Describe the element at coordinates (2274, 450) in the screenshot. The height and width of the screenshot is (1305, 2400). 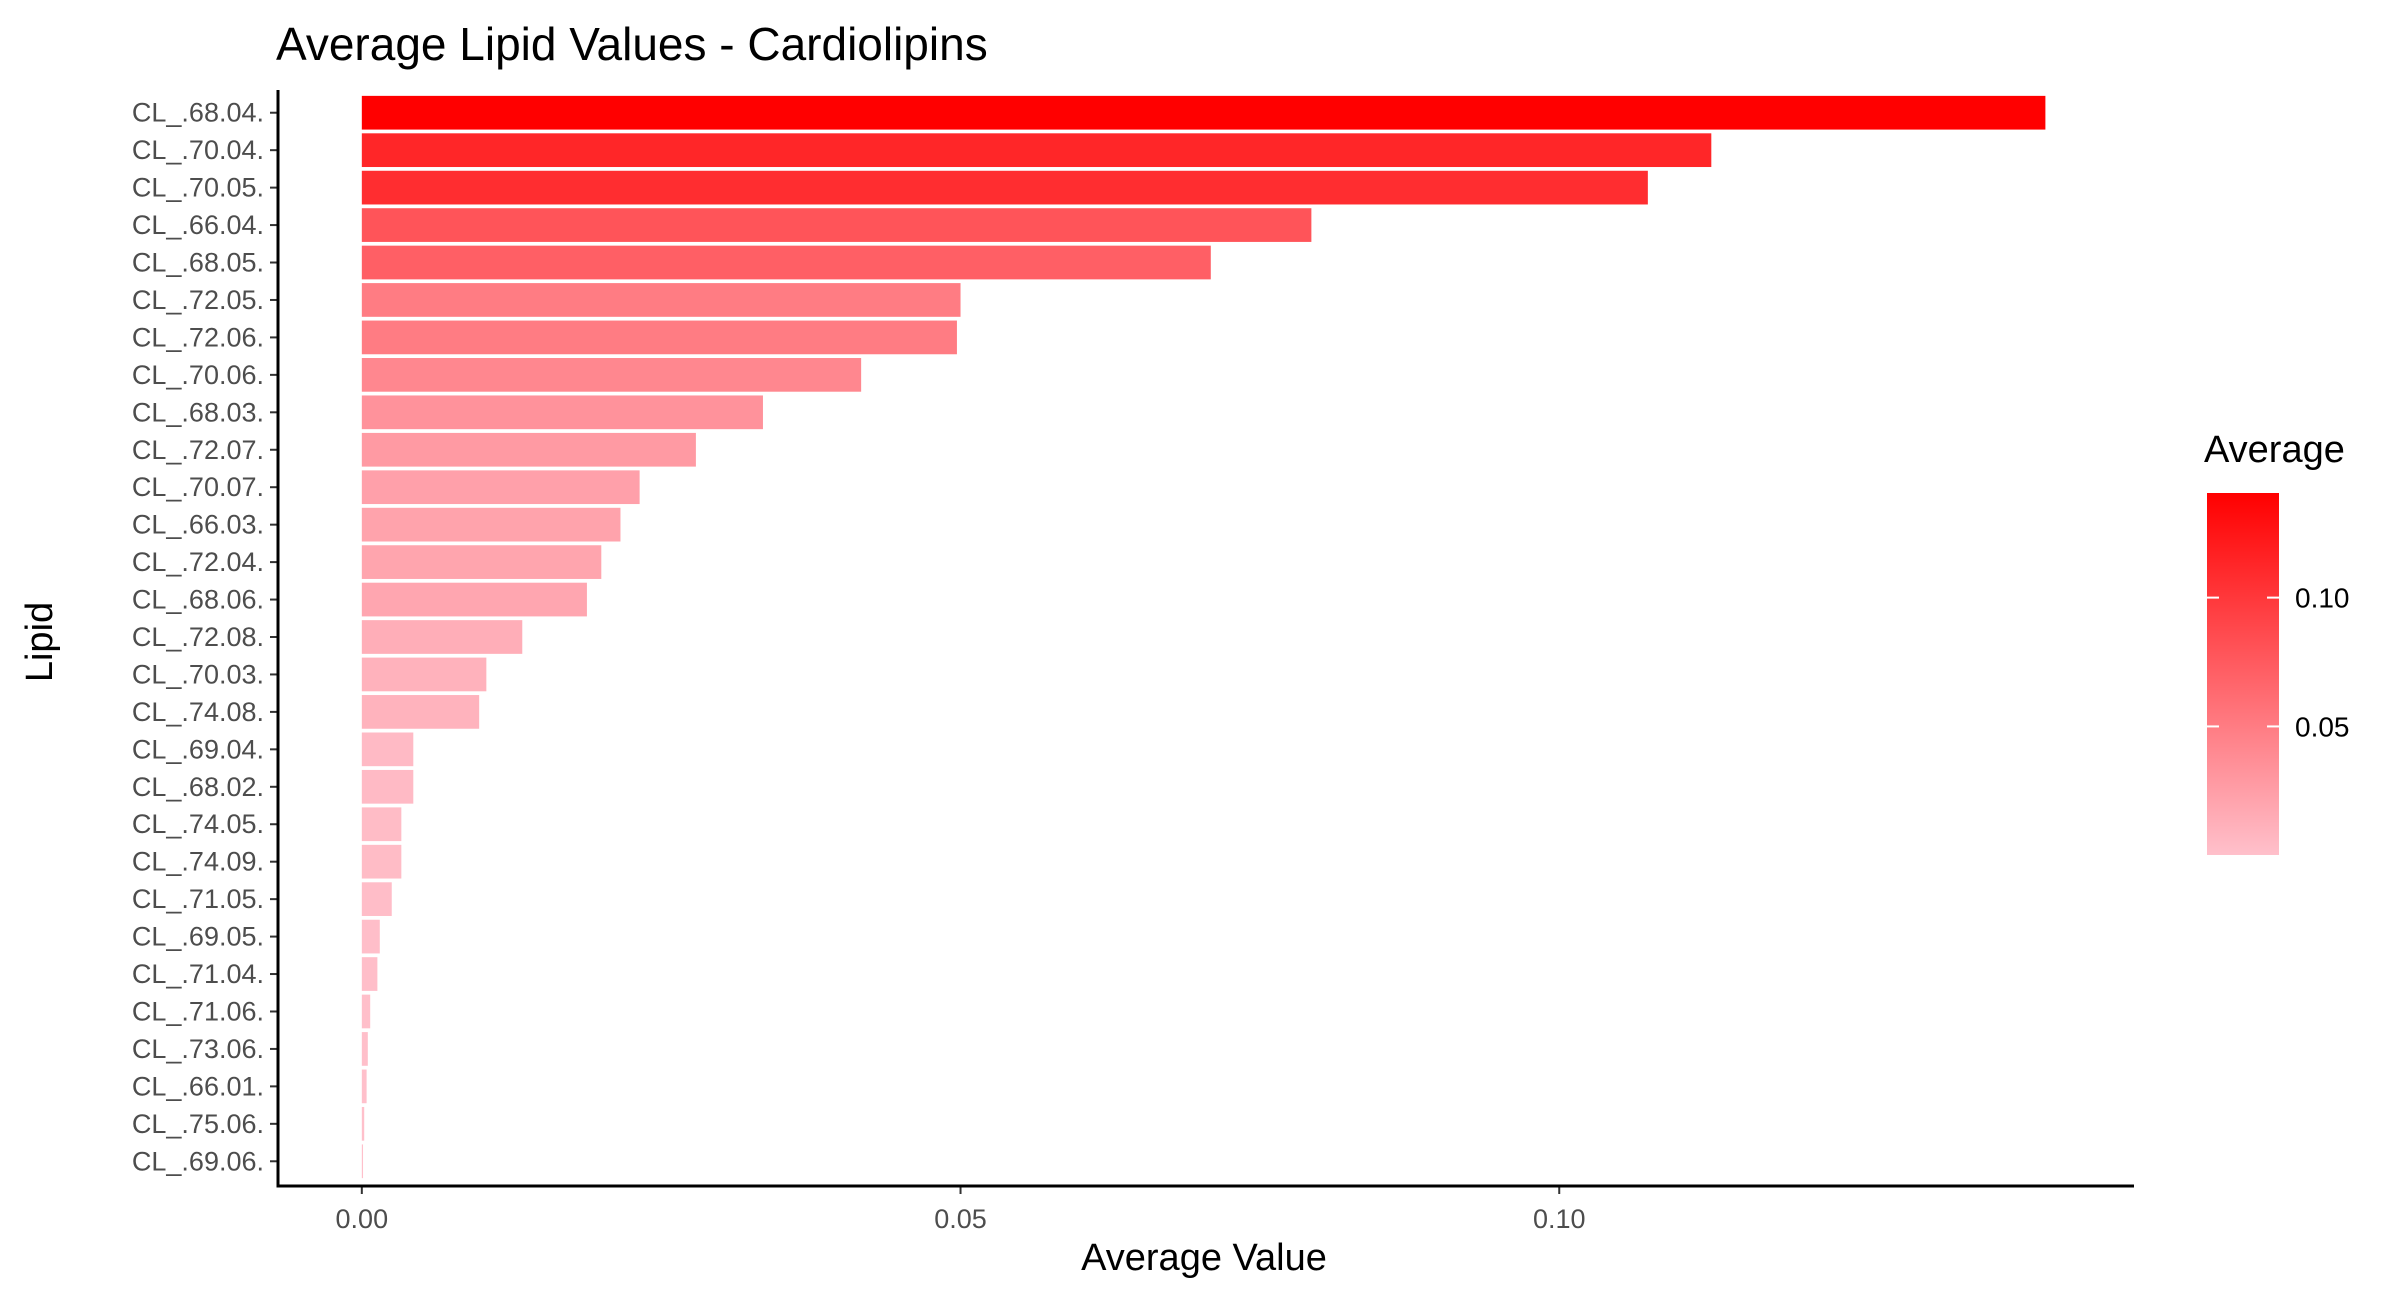
I see `legend-title: Average` at that location.